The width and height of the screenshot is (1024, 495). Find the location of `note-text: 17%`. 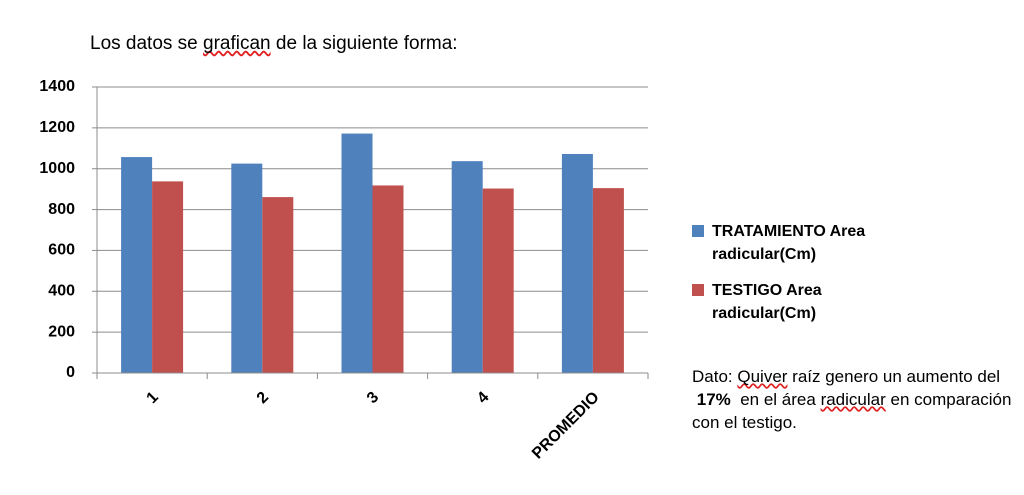

note-text: 17% is located at coordinates (713, 399).